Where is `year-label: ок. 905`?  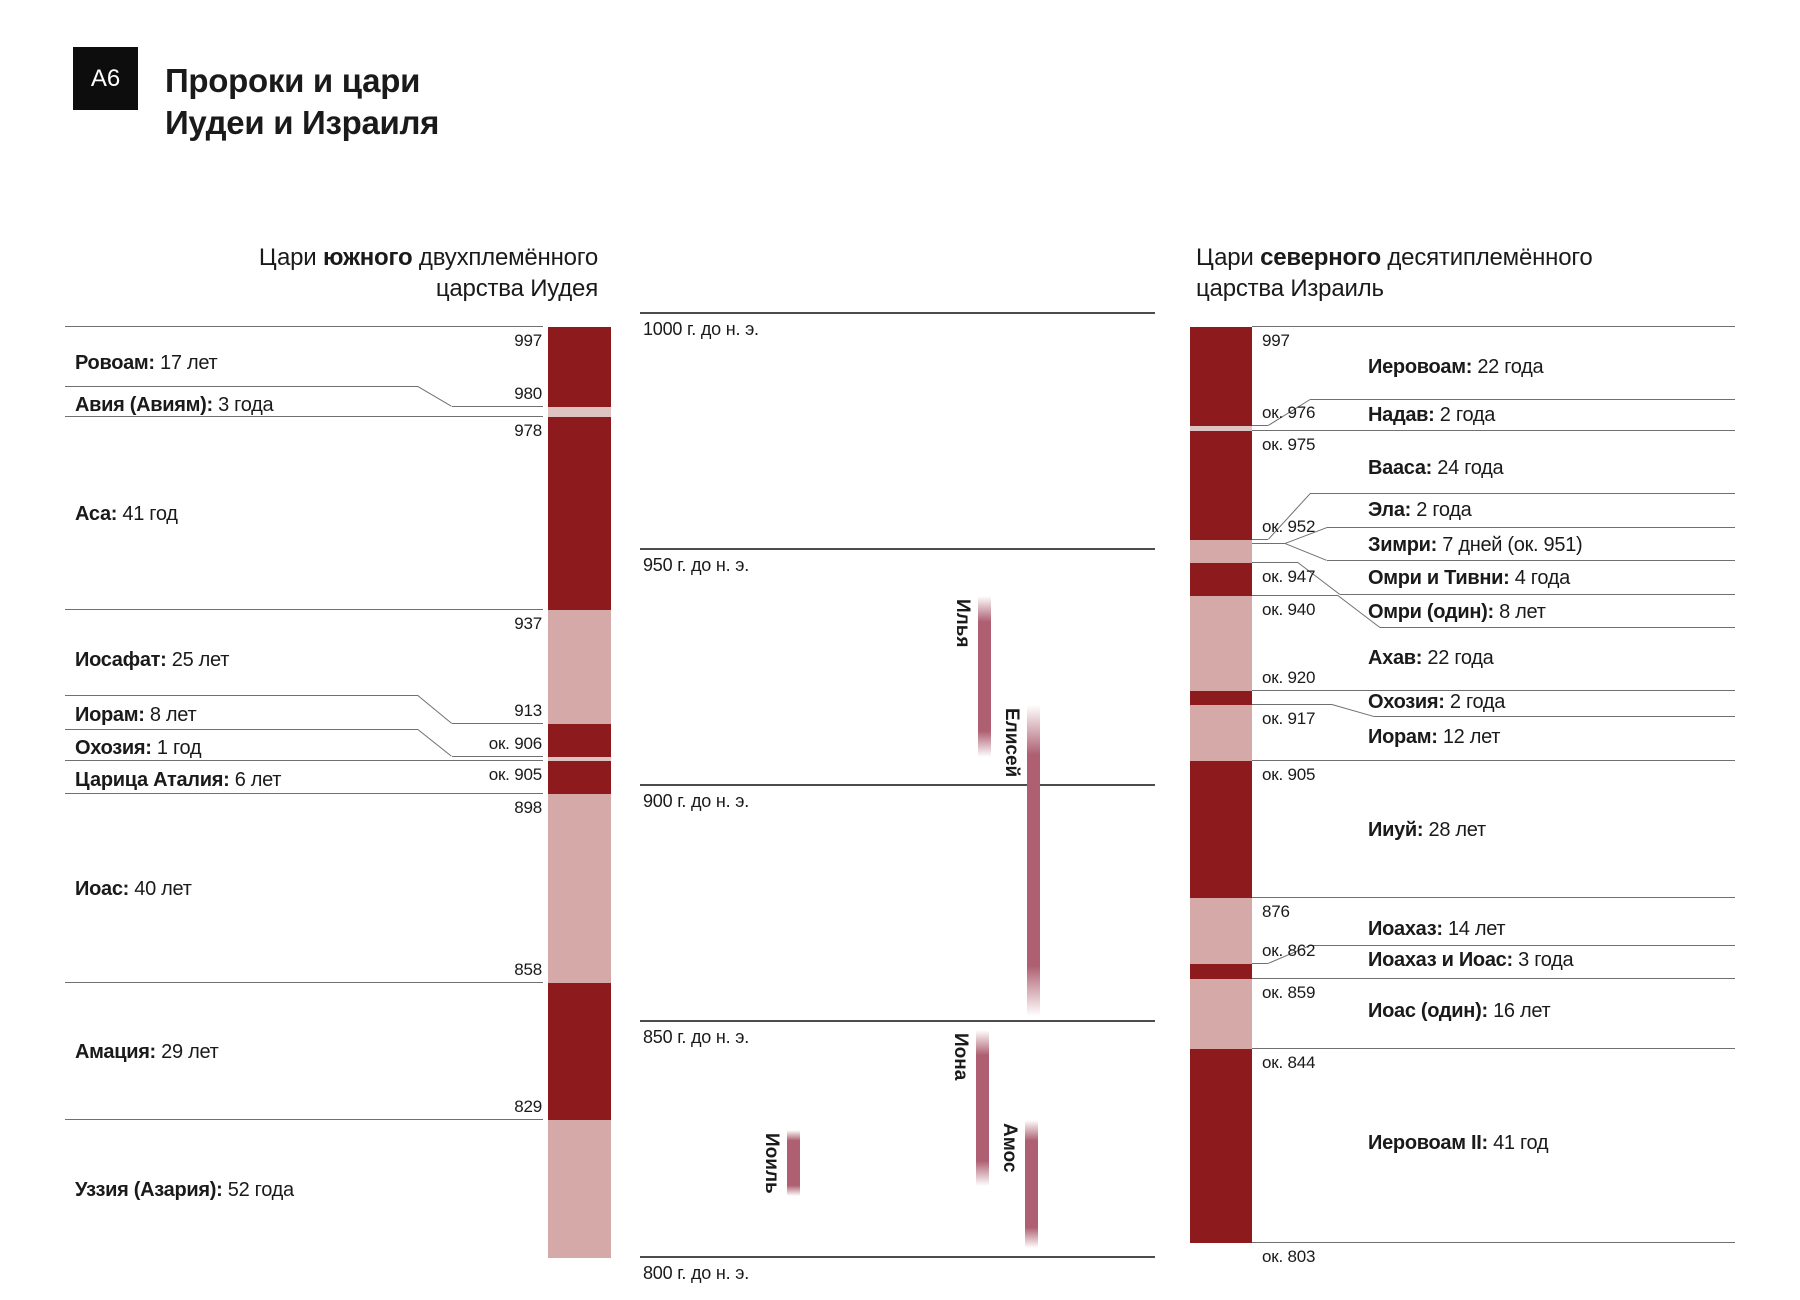 year-label: ок. 905 is located at coordinates (1289, 774).